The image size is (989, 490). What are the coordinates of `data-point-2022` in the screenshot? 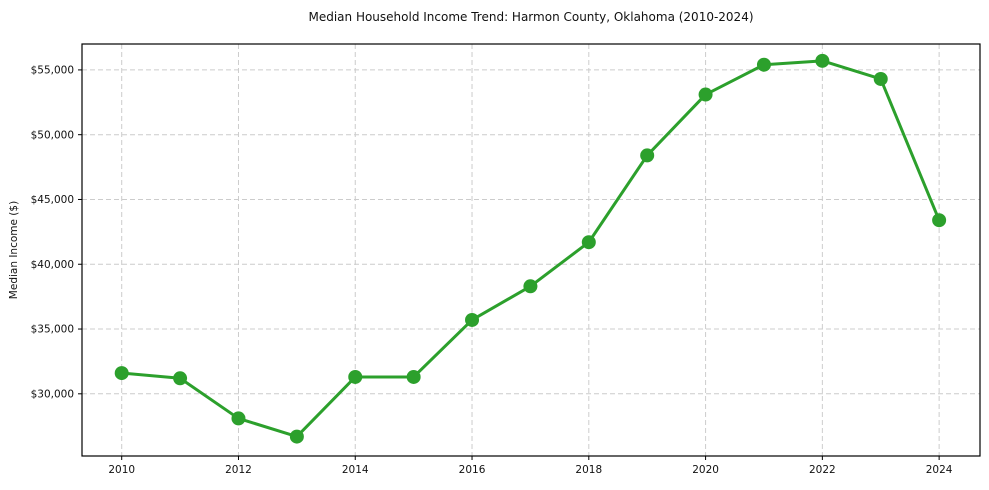 It's located at (822, 60).